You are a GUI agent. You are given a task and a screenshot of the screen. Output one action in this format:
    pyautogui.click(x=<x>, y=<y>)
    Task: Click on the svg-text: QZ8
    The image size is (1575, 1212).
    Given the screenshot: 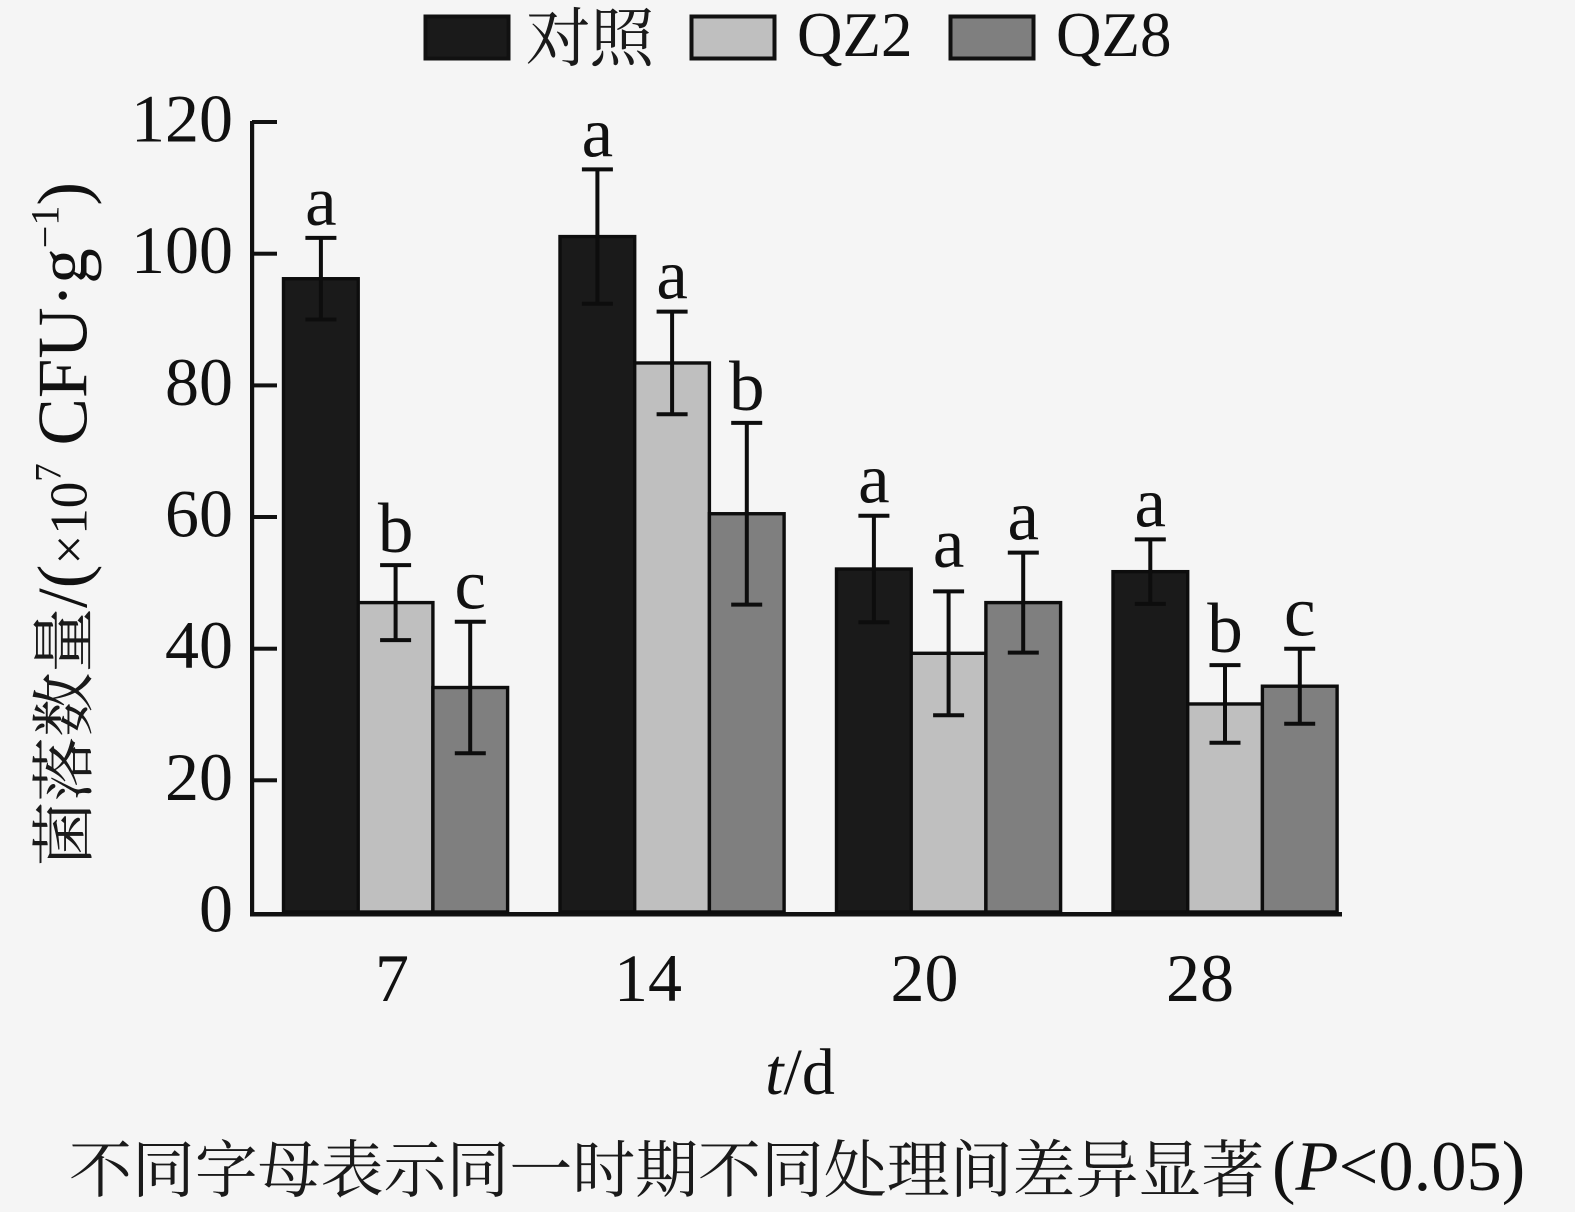 What is the action you would take?
    pyautogui.click(x=1113, y=35)
    